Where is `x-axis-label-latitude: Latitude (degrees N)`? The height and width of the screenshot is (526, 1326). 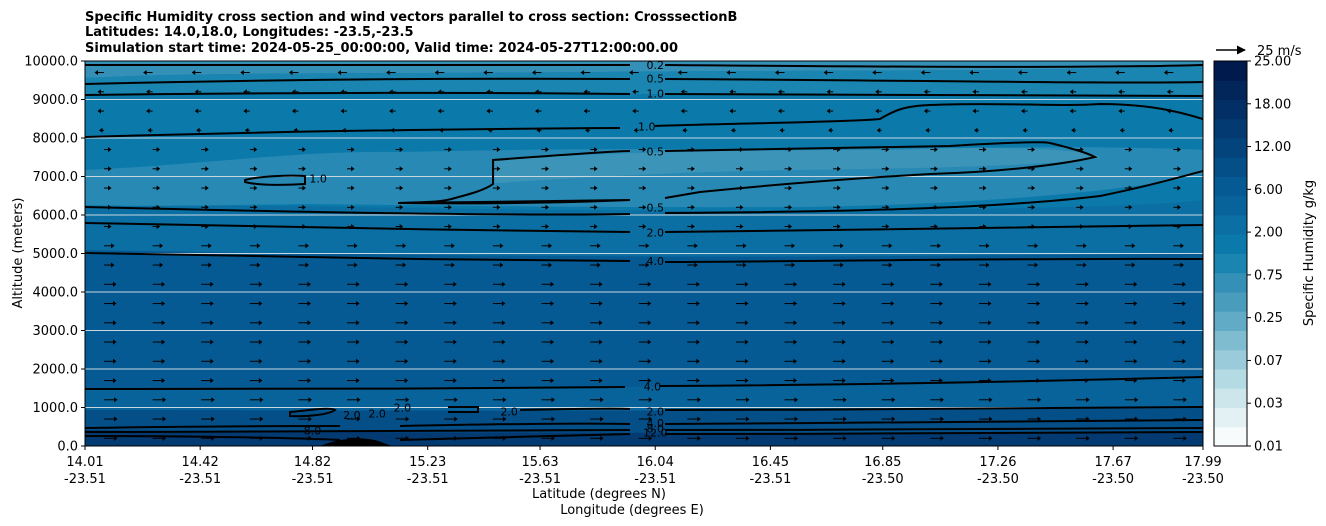
x-axis-label-latitude: Latitude (degrees N) is located at coordinates (599, 494).